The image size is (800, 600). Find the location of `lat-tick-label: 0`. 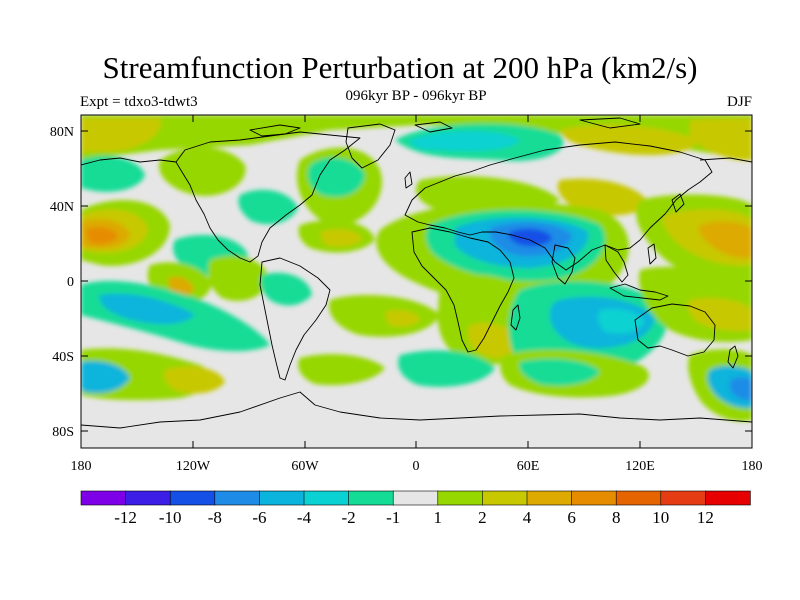

lat-tick-label: 0 is located at coordinates (70, 282).